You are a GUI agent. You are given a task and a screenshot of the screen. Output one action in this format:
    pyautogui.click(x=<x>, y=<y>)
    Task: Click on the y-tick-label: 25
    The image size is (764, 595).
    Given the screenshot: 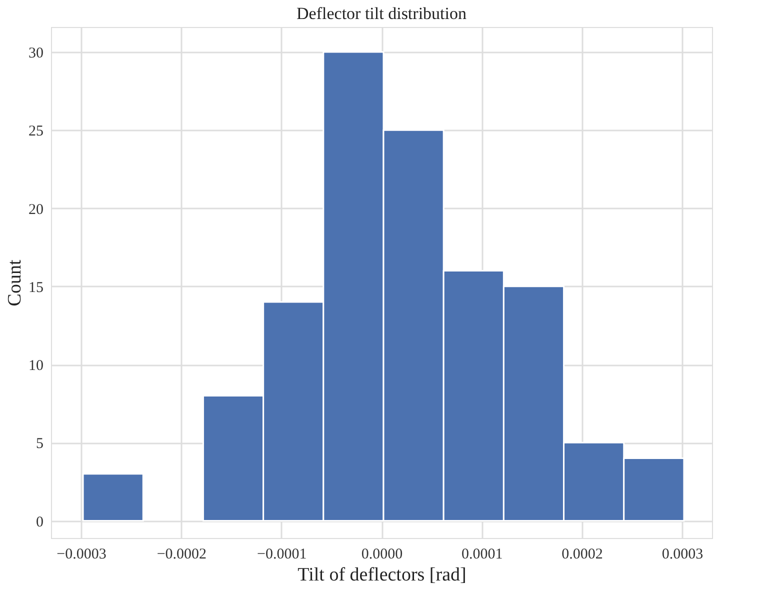 What is the action you would take?
    pyautogui.click(x=36, y=132)
    